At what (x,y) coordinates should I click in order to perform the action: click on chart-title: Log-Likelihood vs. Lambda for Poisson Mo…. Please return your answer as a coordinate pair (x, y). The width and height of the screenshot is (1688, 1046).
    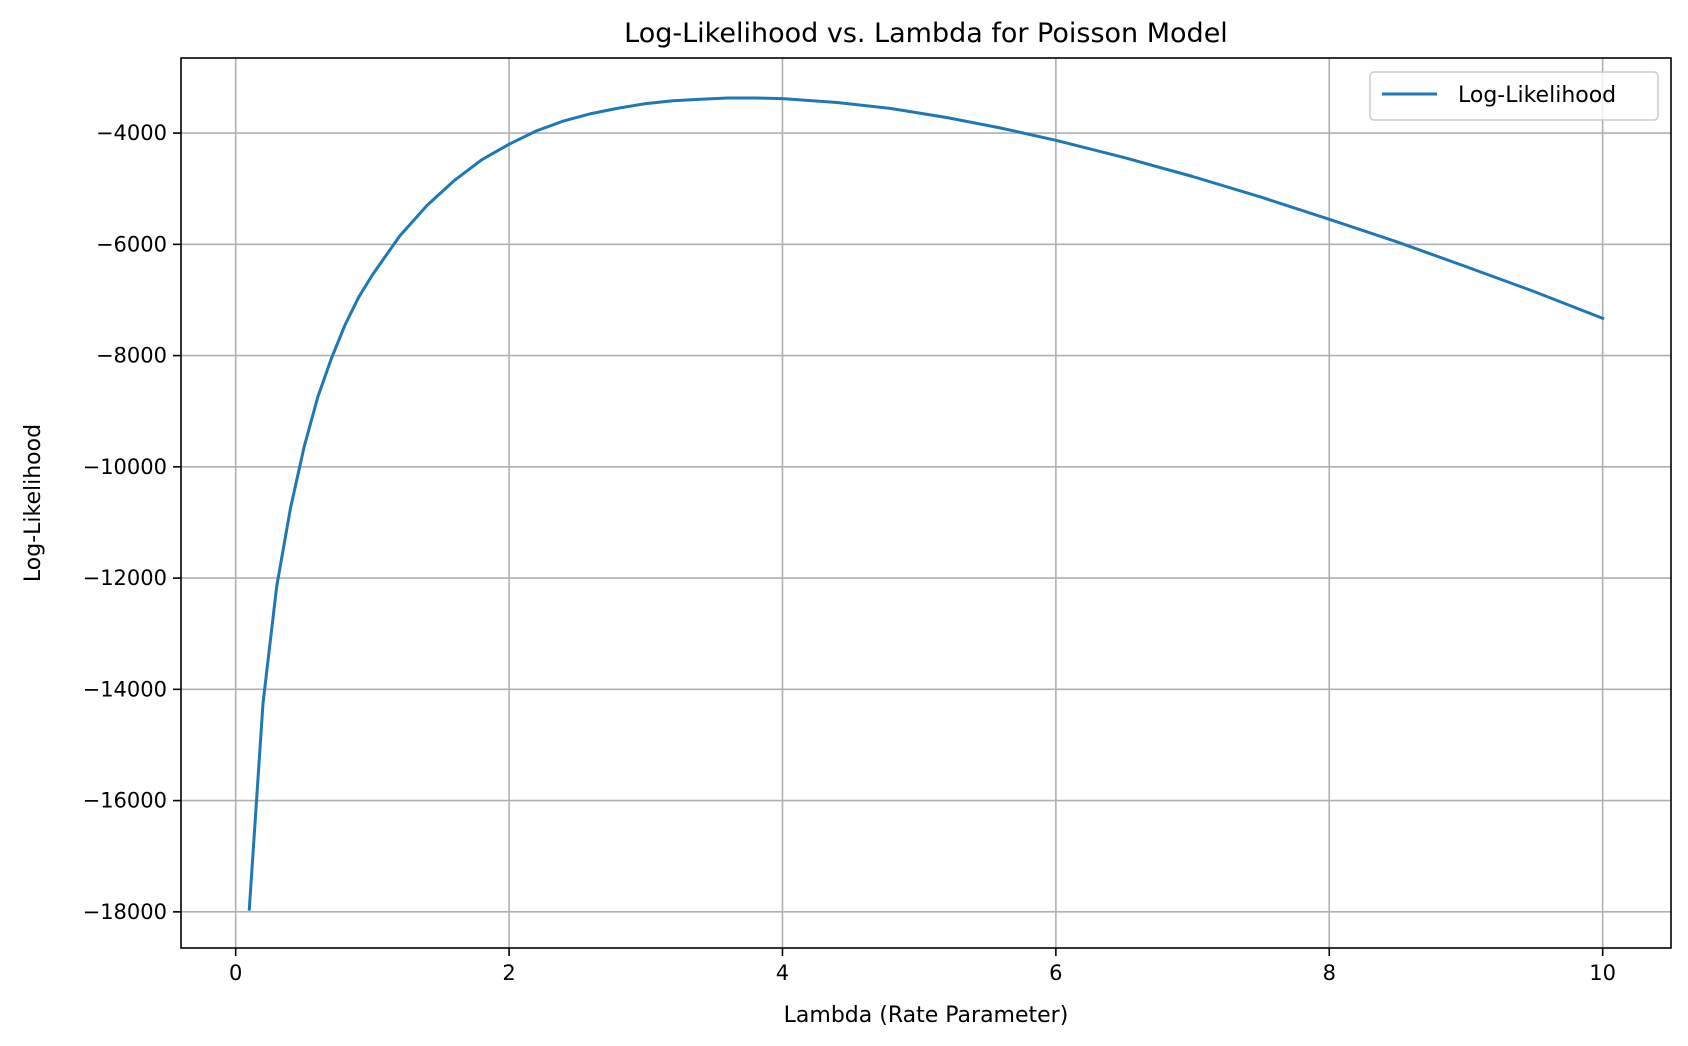
    Looking at the image, I should click on (926, 33).